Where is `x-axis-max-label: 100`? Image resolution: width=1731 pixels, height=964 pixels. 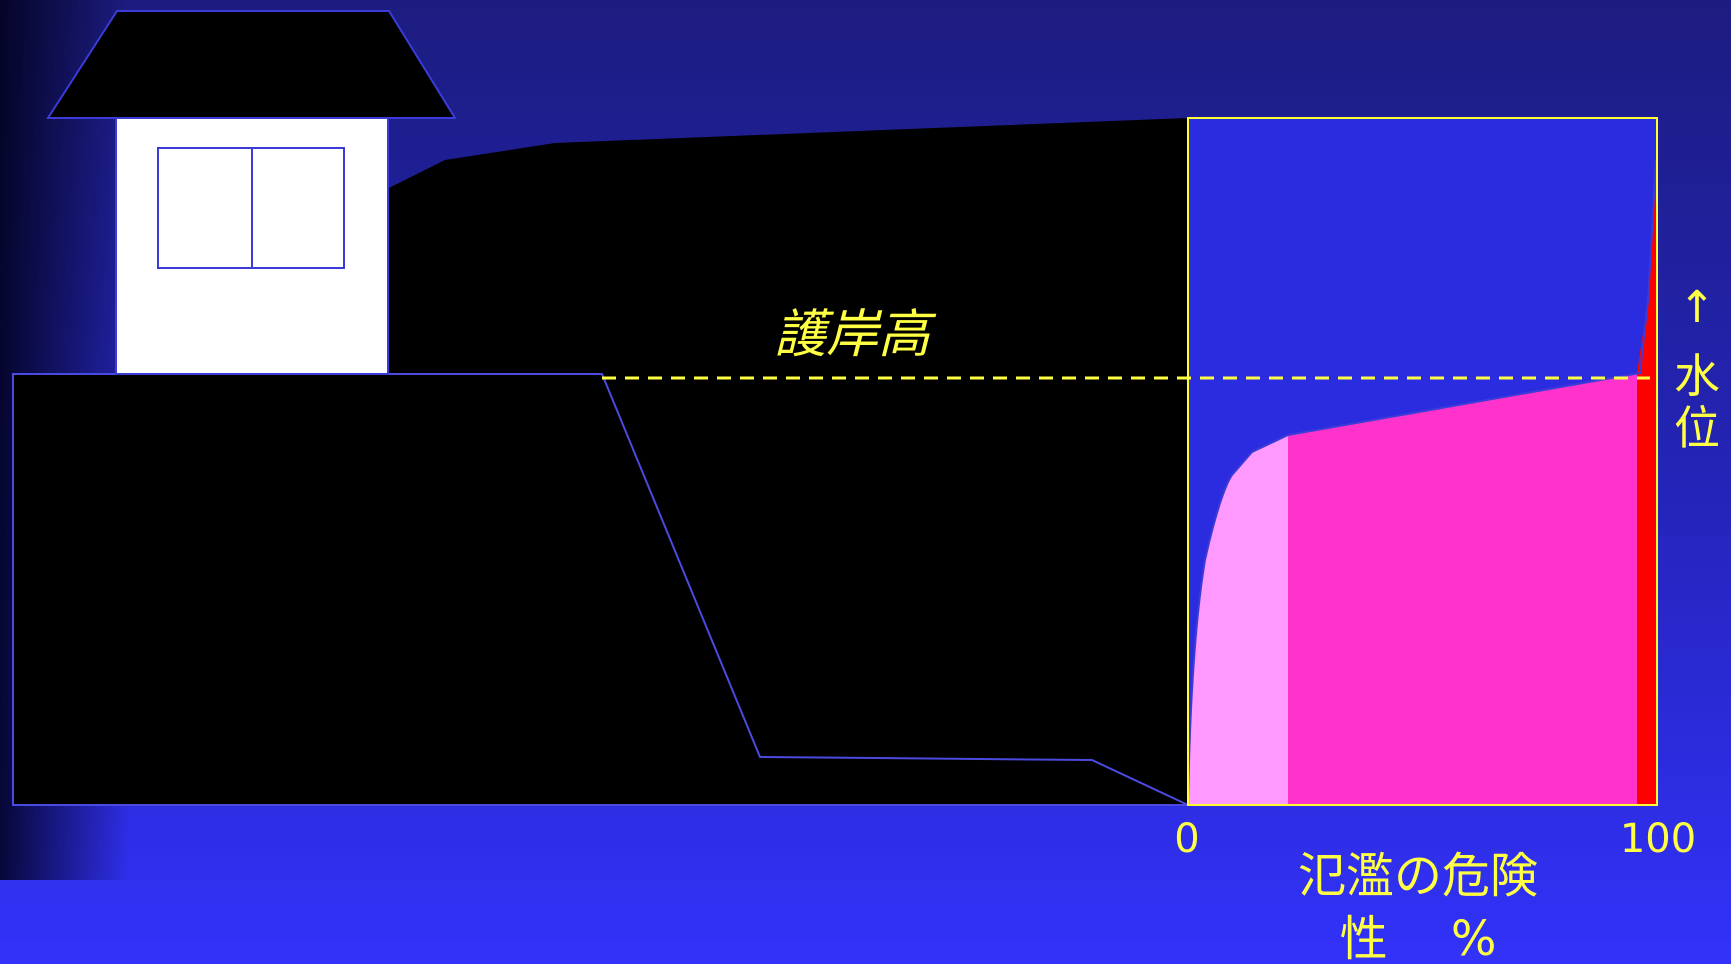
x-axis-max-label: 100 is located at coordinates (1658, 839).